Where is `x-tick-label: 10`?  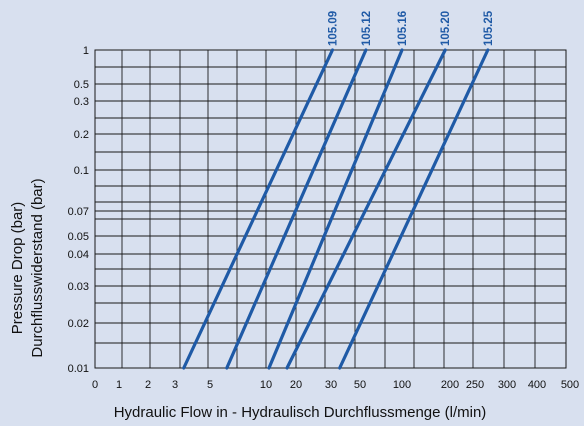 x-tick-label: 10 is located at coordinates (266, 385).